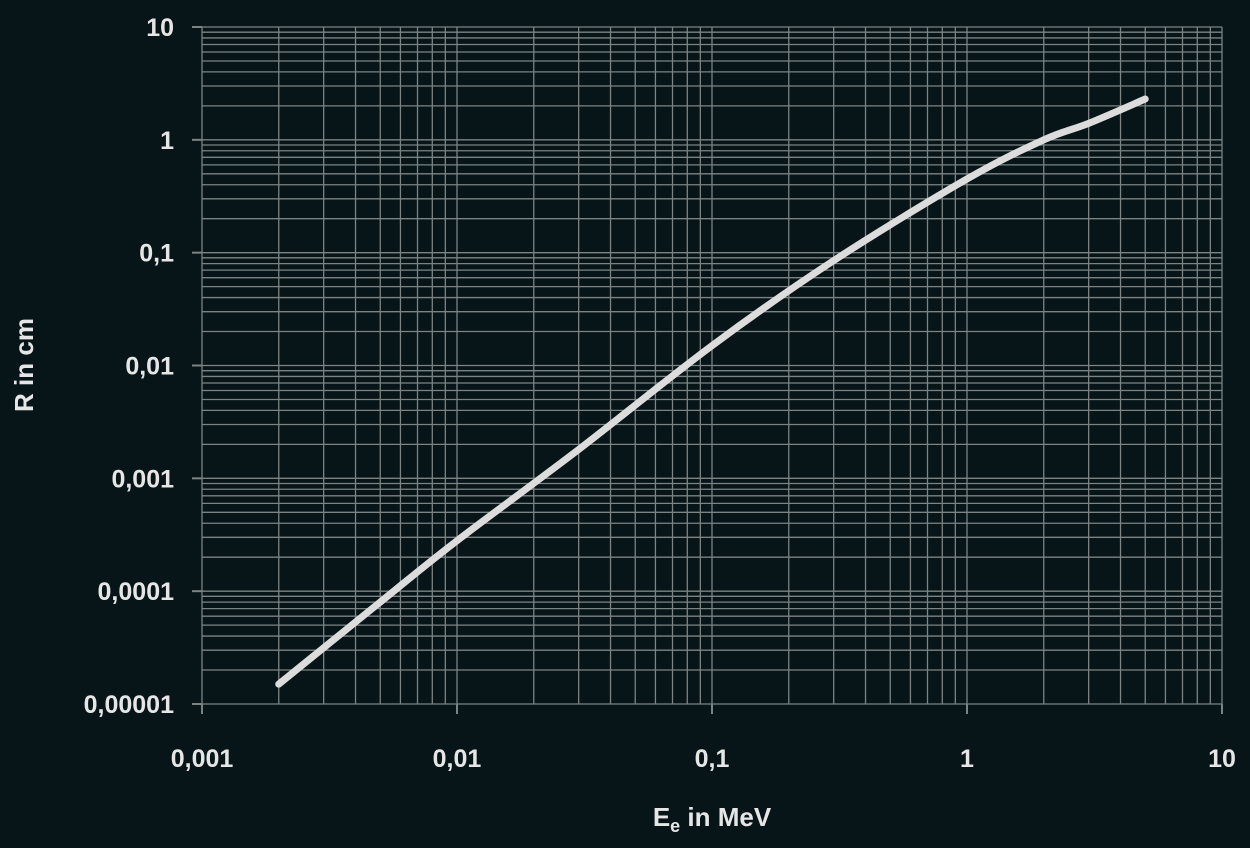 The width and height of the screenshot is (1250, 848). Describe the element at coordinates (457, 759) in the screenshot. I see `x-tick-label: 0,01` at that location.